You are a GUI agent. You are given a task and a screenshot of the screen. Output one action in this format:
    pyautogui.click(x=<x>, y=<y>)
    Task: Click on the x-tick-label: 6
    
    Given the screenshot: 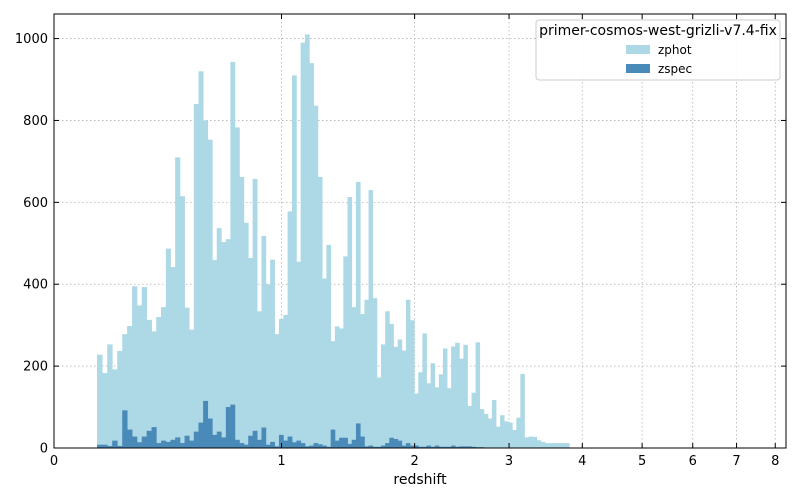 What is the action you would take?
    pyautogui.click(x=693, y=461)
    